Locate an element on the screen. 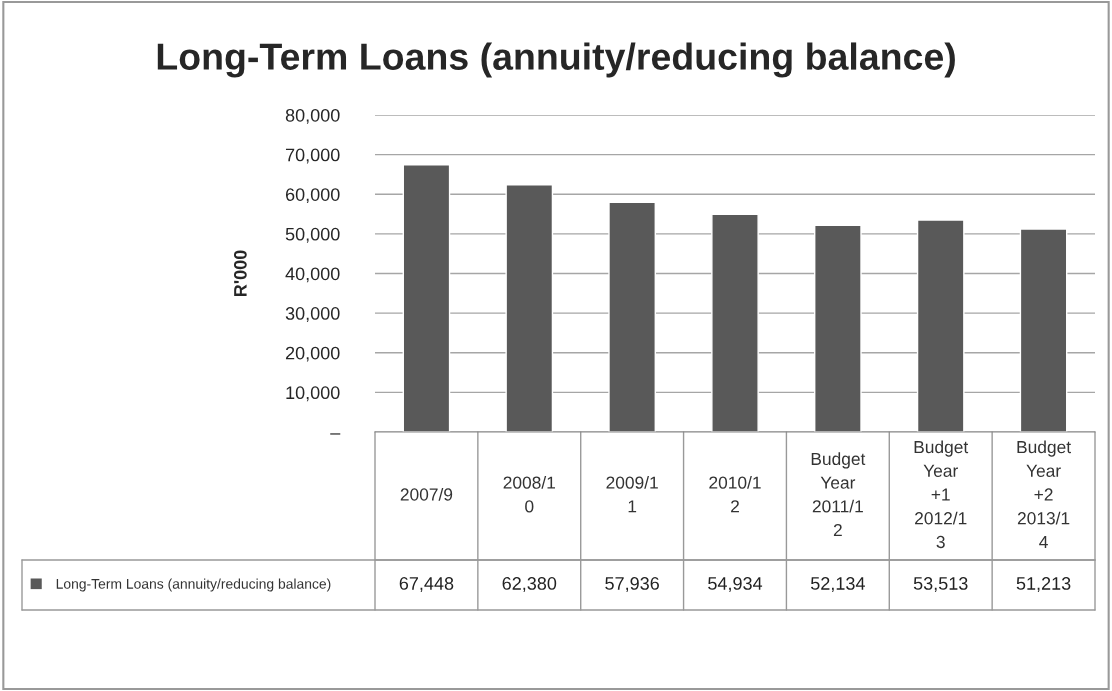  x-tick-label: Budget Year +1 2012/13 is located at coordinates (941, 494).